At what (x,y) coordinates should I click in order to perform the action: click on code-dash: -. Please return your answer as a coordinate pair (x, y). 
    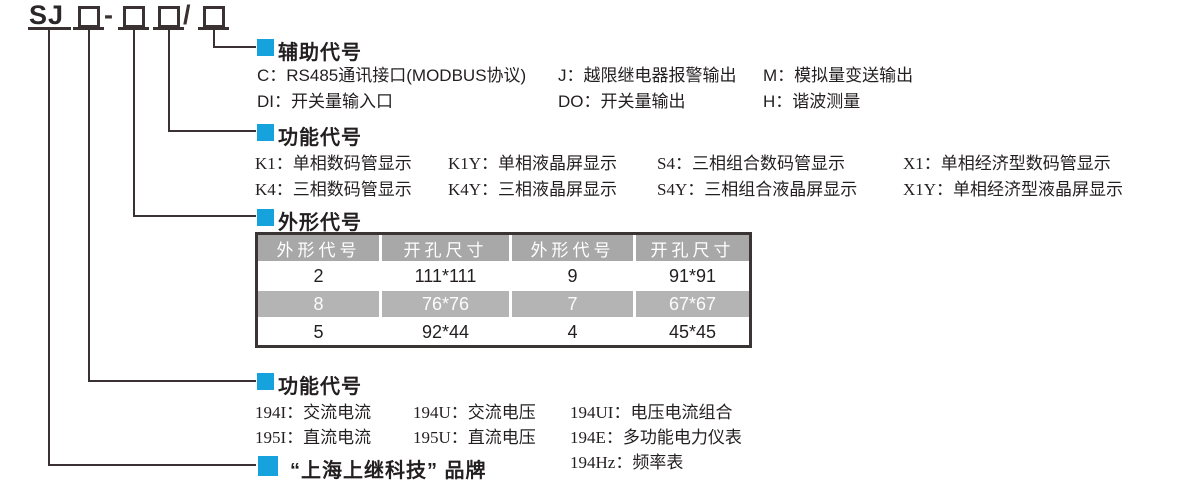
    Looking at the image, I should click on (108, 15).